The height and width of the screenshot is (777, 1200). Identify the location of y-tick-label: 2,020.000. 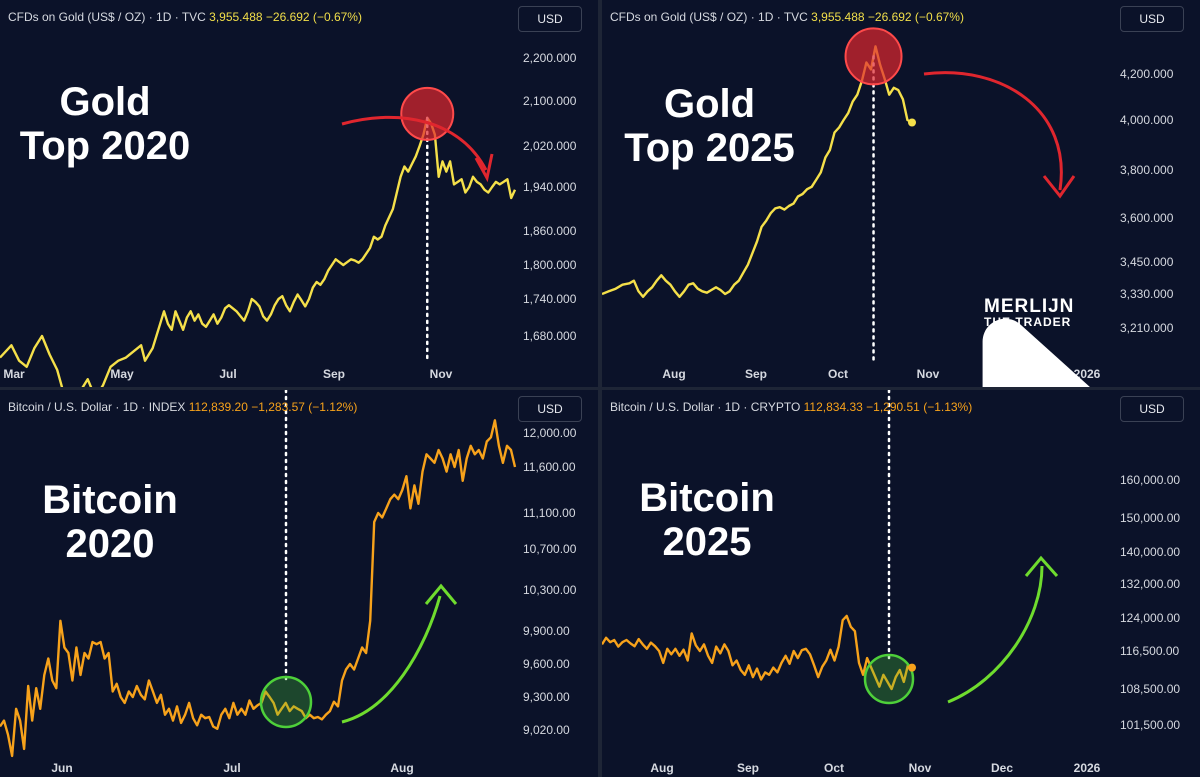
(550, 146).